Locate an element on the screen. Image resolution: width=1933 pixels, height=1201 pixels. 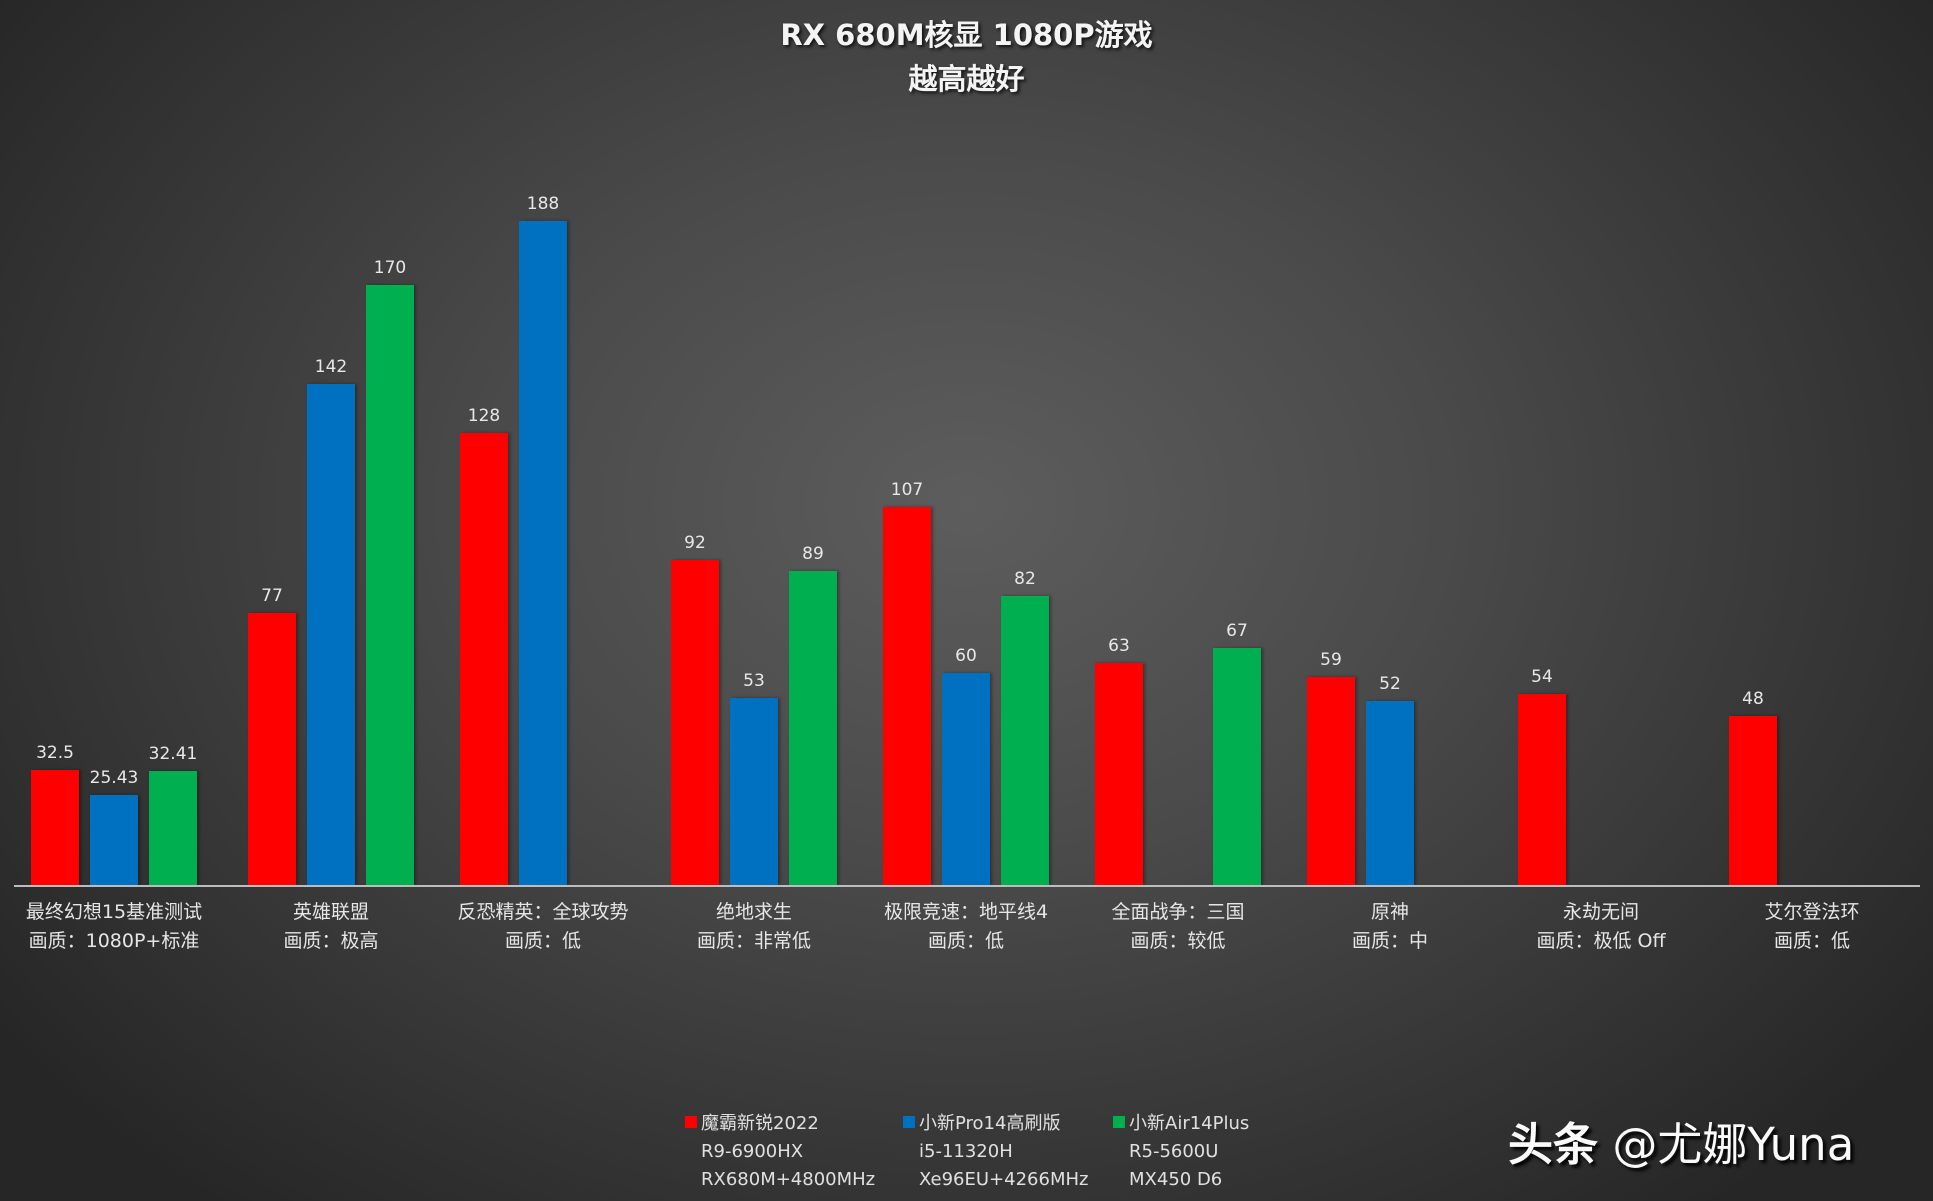
data-label: 60 is located at coordinates (966, 656).